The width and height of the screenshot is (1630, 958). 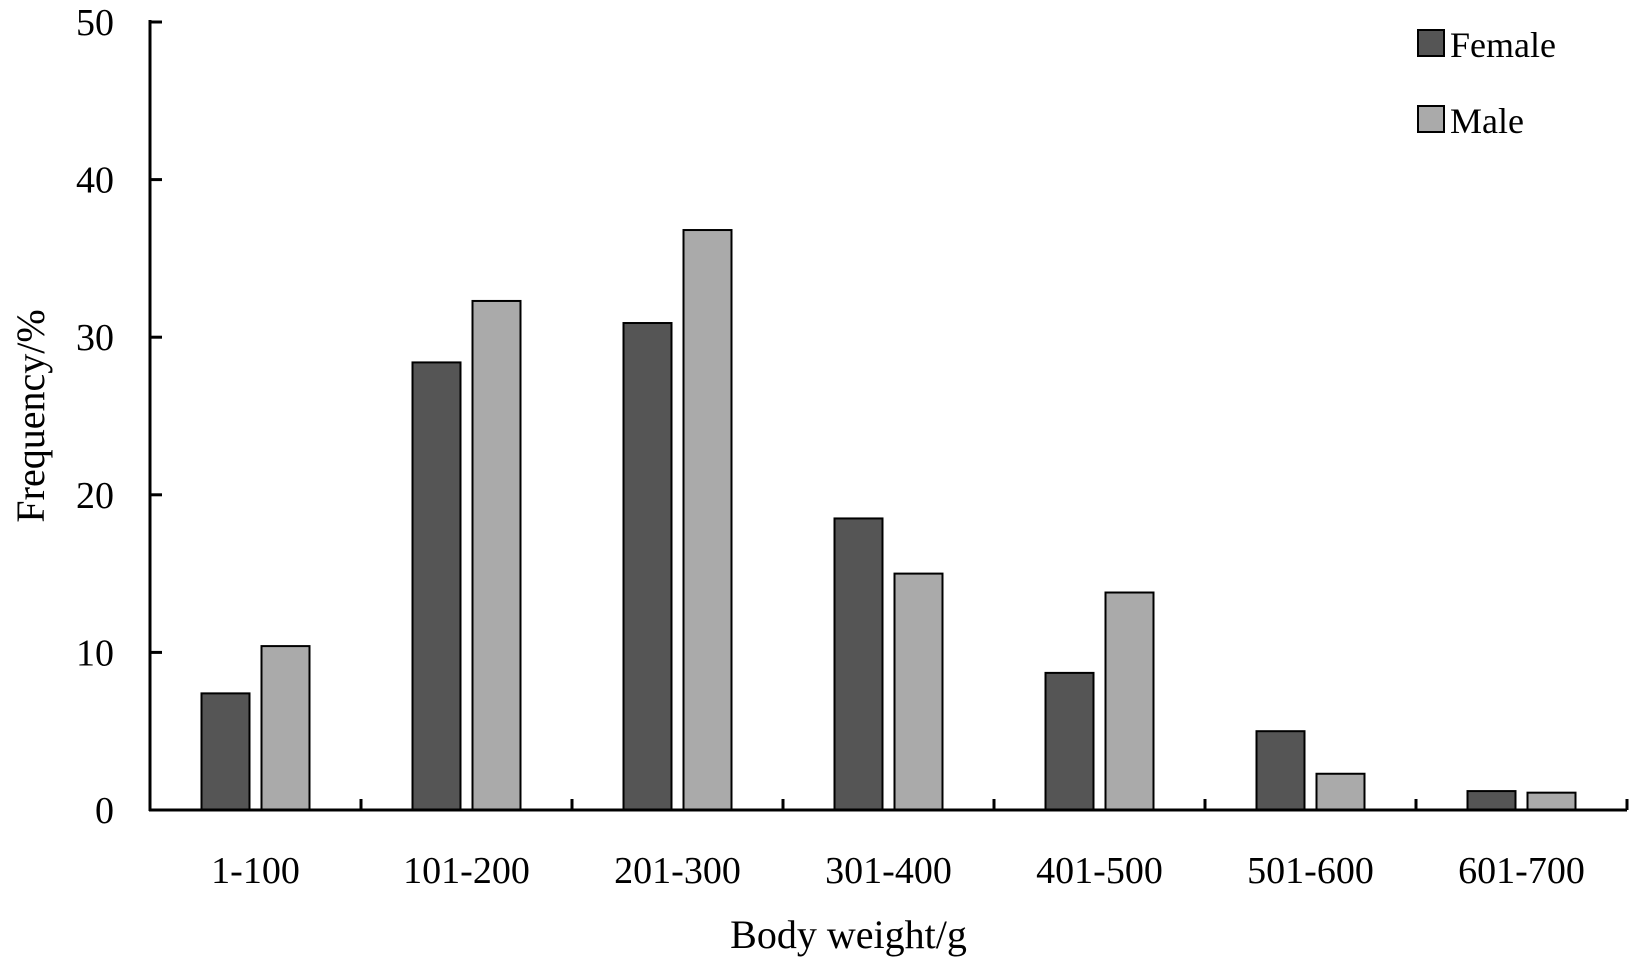 What do you see at coordinates (95, 338) in the screenshot?
I see `y-tick-label: 30` at bounding box center [95, 338].